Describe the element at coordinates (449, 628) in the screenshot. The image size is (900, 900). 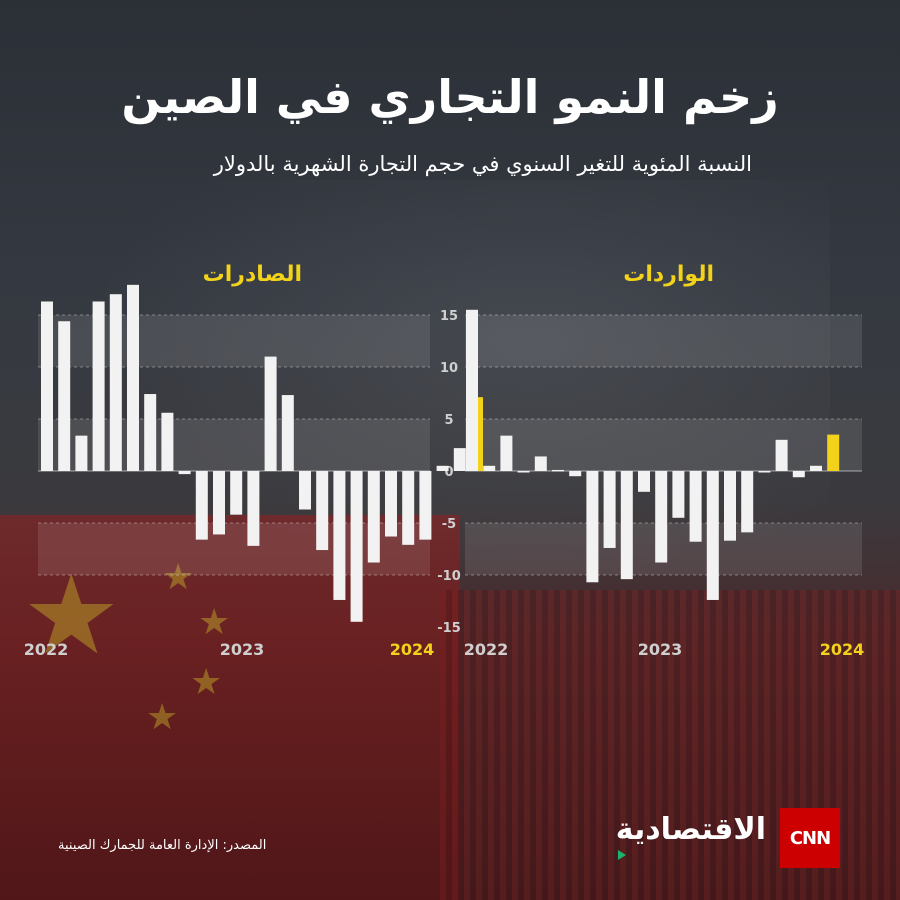
I see `y-tick-label: -15` at that location.